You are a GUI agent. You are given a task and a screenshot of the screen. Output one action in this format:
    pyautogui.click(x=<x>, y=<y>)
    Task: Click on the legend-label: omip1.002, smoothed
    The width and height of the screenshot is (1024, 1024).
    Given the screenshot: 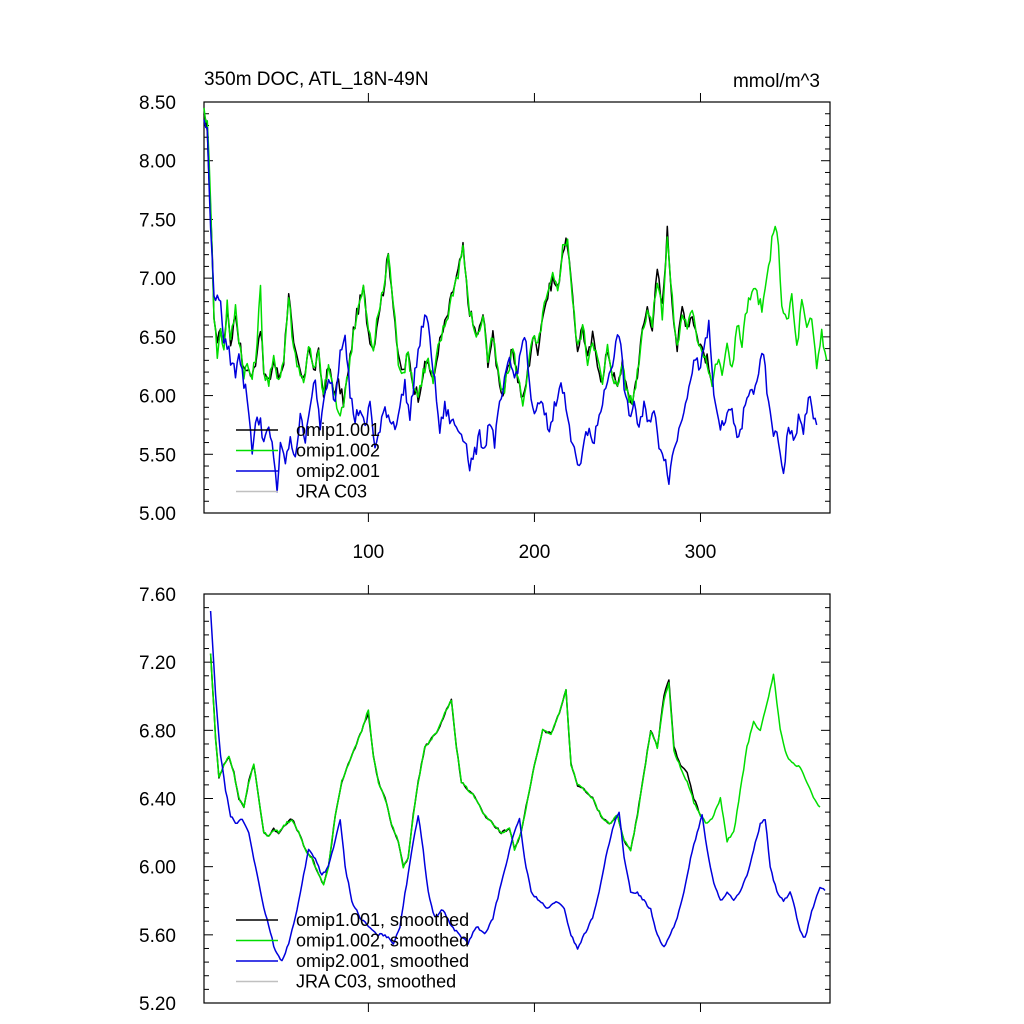 What is the action you would take?
    pyautogui.click(x=382, y=941)
    